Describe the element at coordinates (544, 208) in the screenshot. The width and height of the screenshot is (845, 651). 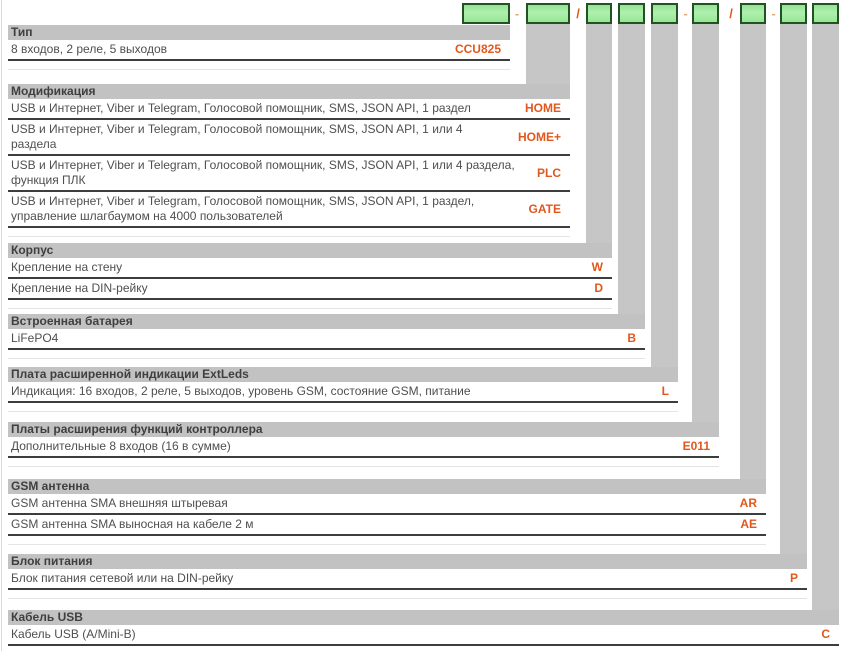
I see `option-code: GATE` at that location.